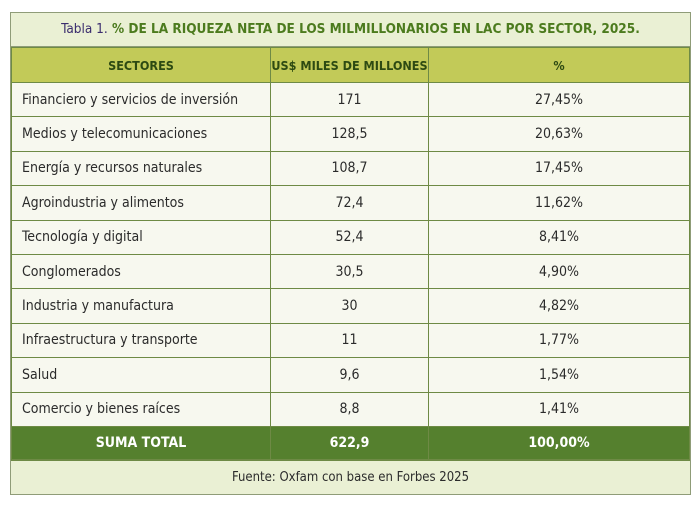  I want to click on value-cell: 128,5, so click(349, 134).